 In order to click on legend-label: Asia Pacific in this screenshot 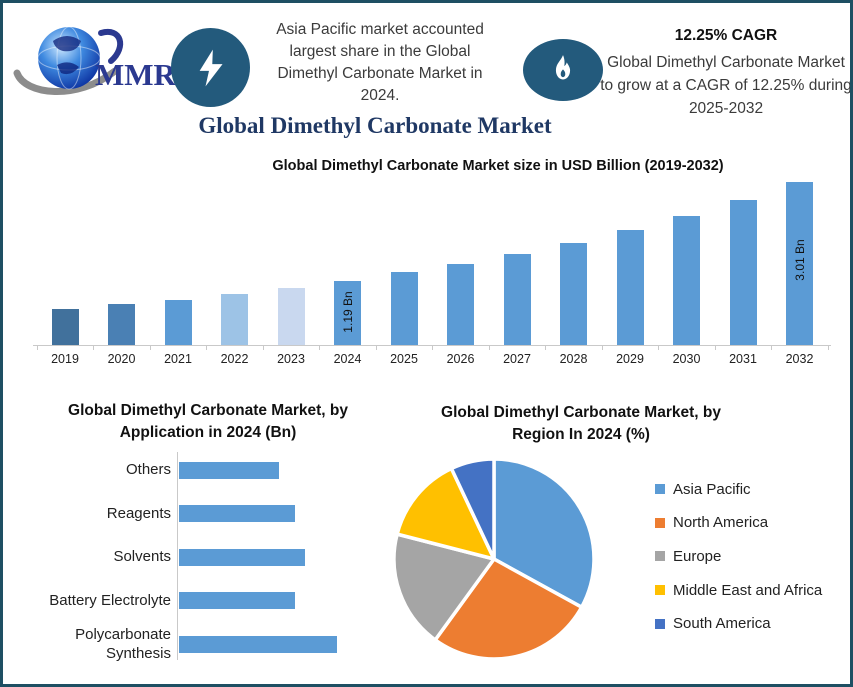, I will do `click(712, 489)`.